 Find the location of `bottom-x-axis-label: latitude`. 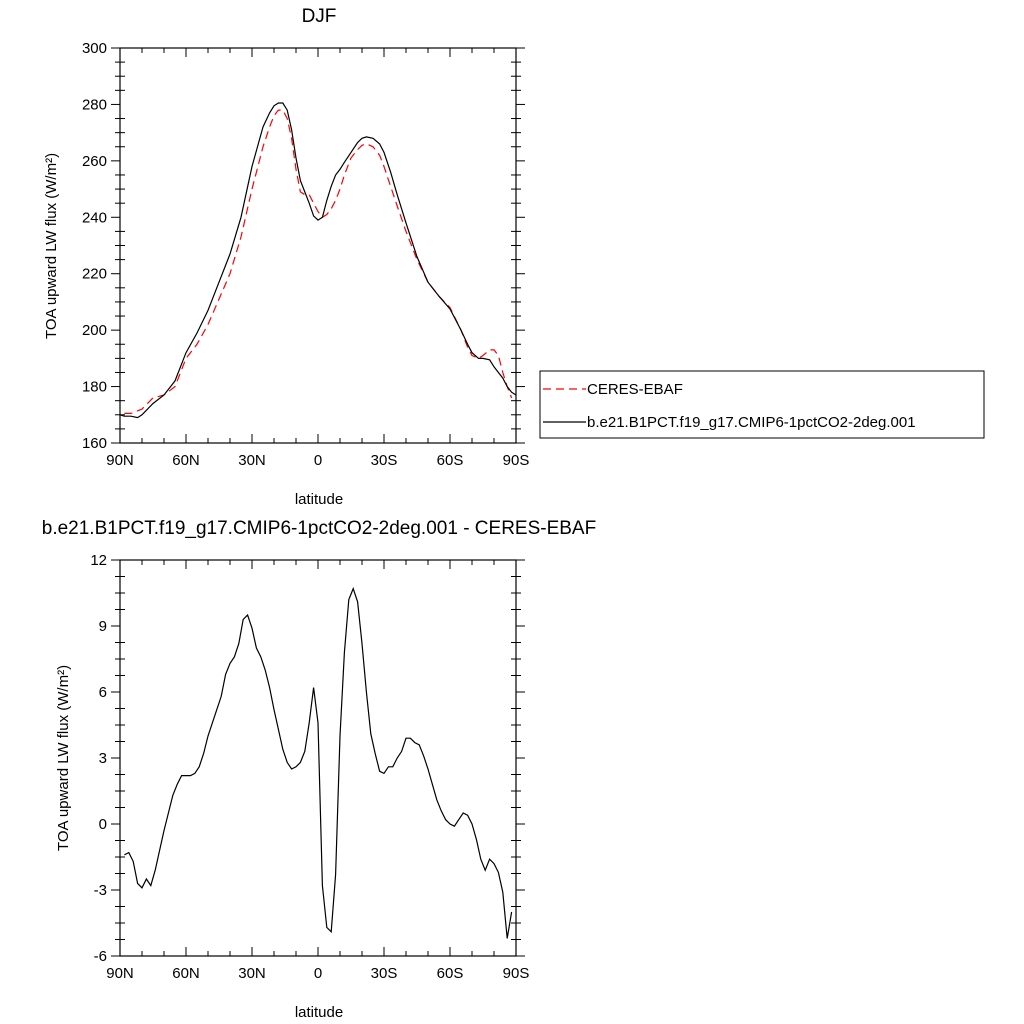

bottom-x-axis-label: latitude is located at coordinates (319, 1012).